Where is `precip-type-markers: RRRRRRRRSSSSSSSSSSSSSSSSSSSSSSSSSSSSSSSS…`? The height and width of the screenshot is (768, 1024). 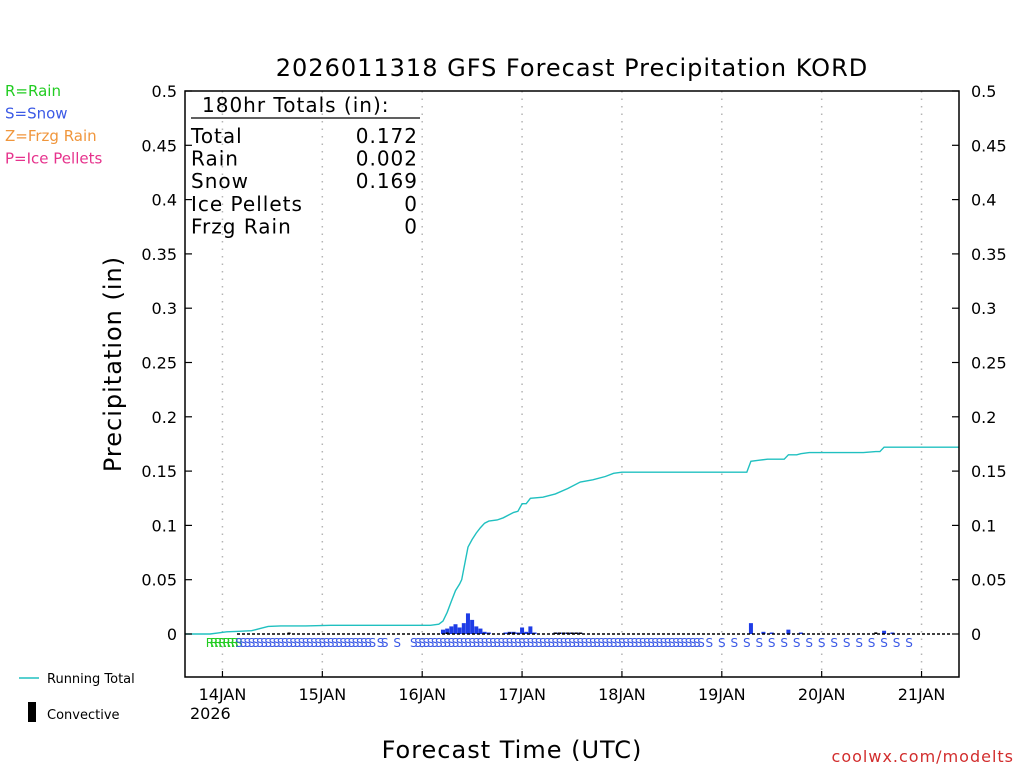 precip-type-markers: RRRRRRRRSSSSSSSSSSSSSSSSSSSSSSSSSSSSSSSS… is located at coordinates (559, 643).